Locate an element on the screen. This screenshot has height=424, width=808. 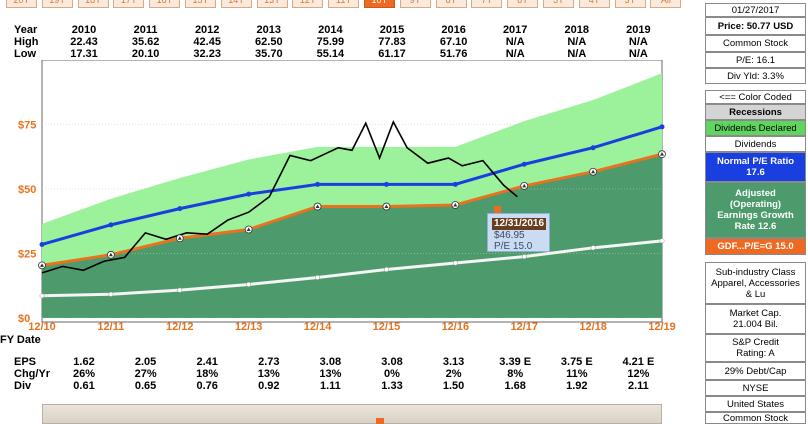
high-value: N/A is located at coordinates (638, 42).